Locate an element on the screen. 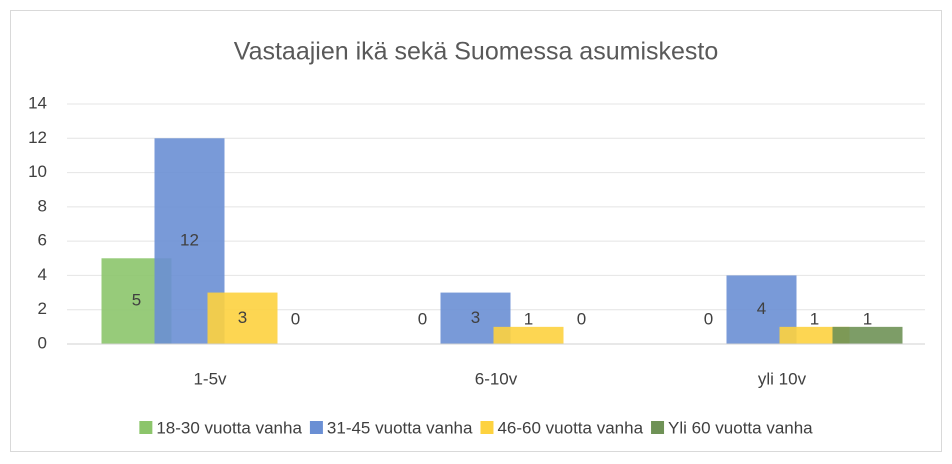  data-label: 5 is located at coordinates (136, 300).